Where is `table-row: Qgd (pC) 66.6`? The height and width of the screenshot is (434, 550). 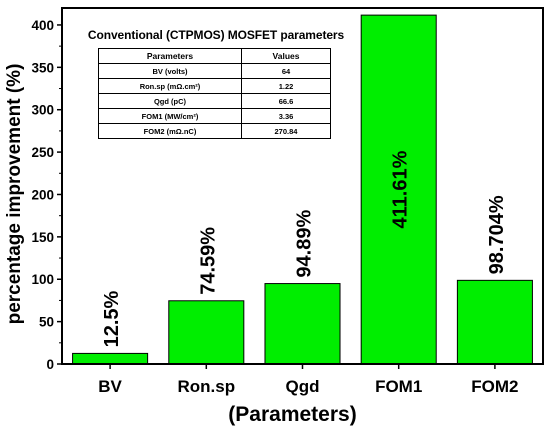
table-row: Qgd (pC) 66.6 is located at coordinates (214, 101).